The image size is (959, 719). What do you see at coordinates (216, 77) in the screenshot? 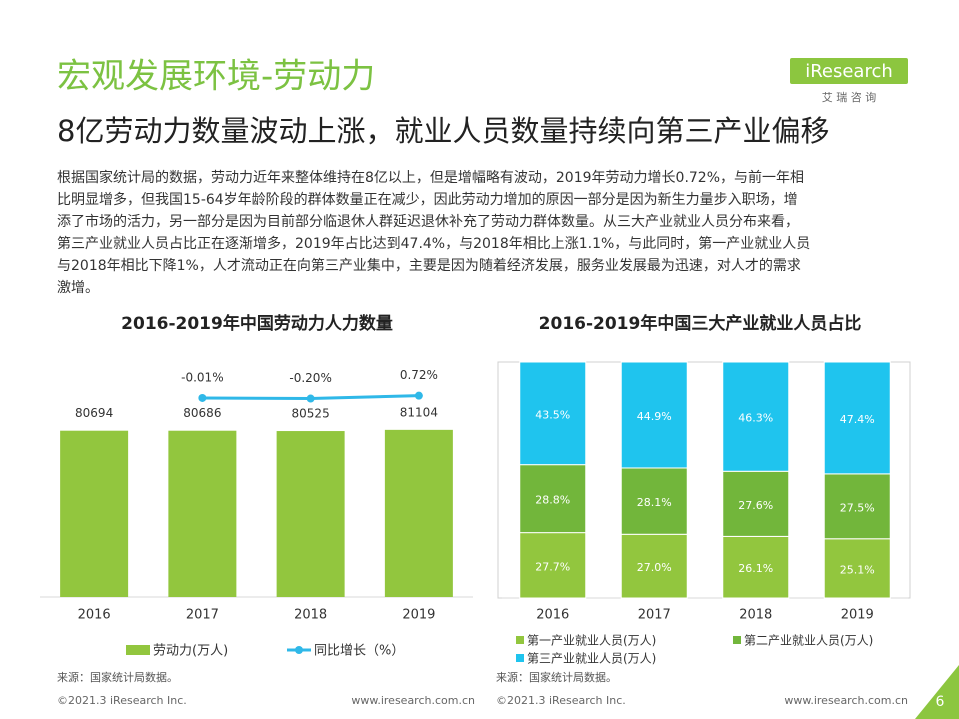
I see `slide-title: 宏观发展环境-劳动力` at bounding box center [216, 77].